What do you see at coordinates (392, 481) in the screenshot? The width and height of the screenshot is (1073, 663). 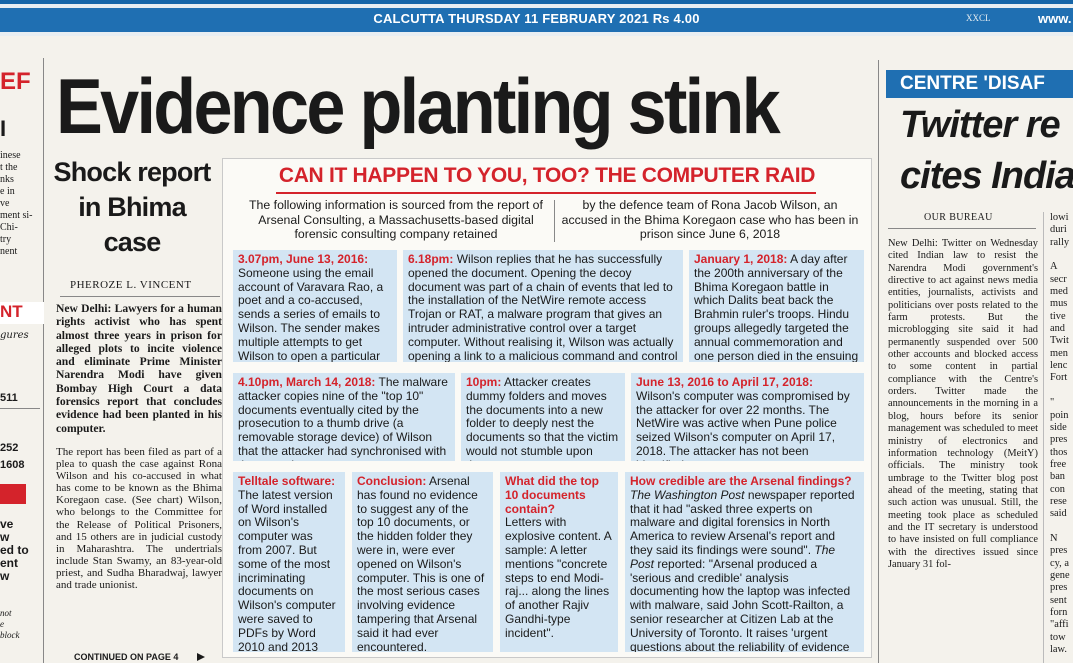 I see `panel-heading: Conclusion:` at bounding box center [392, 481].